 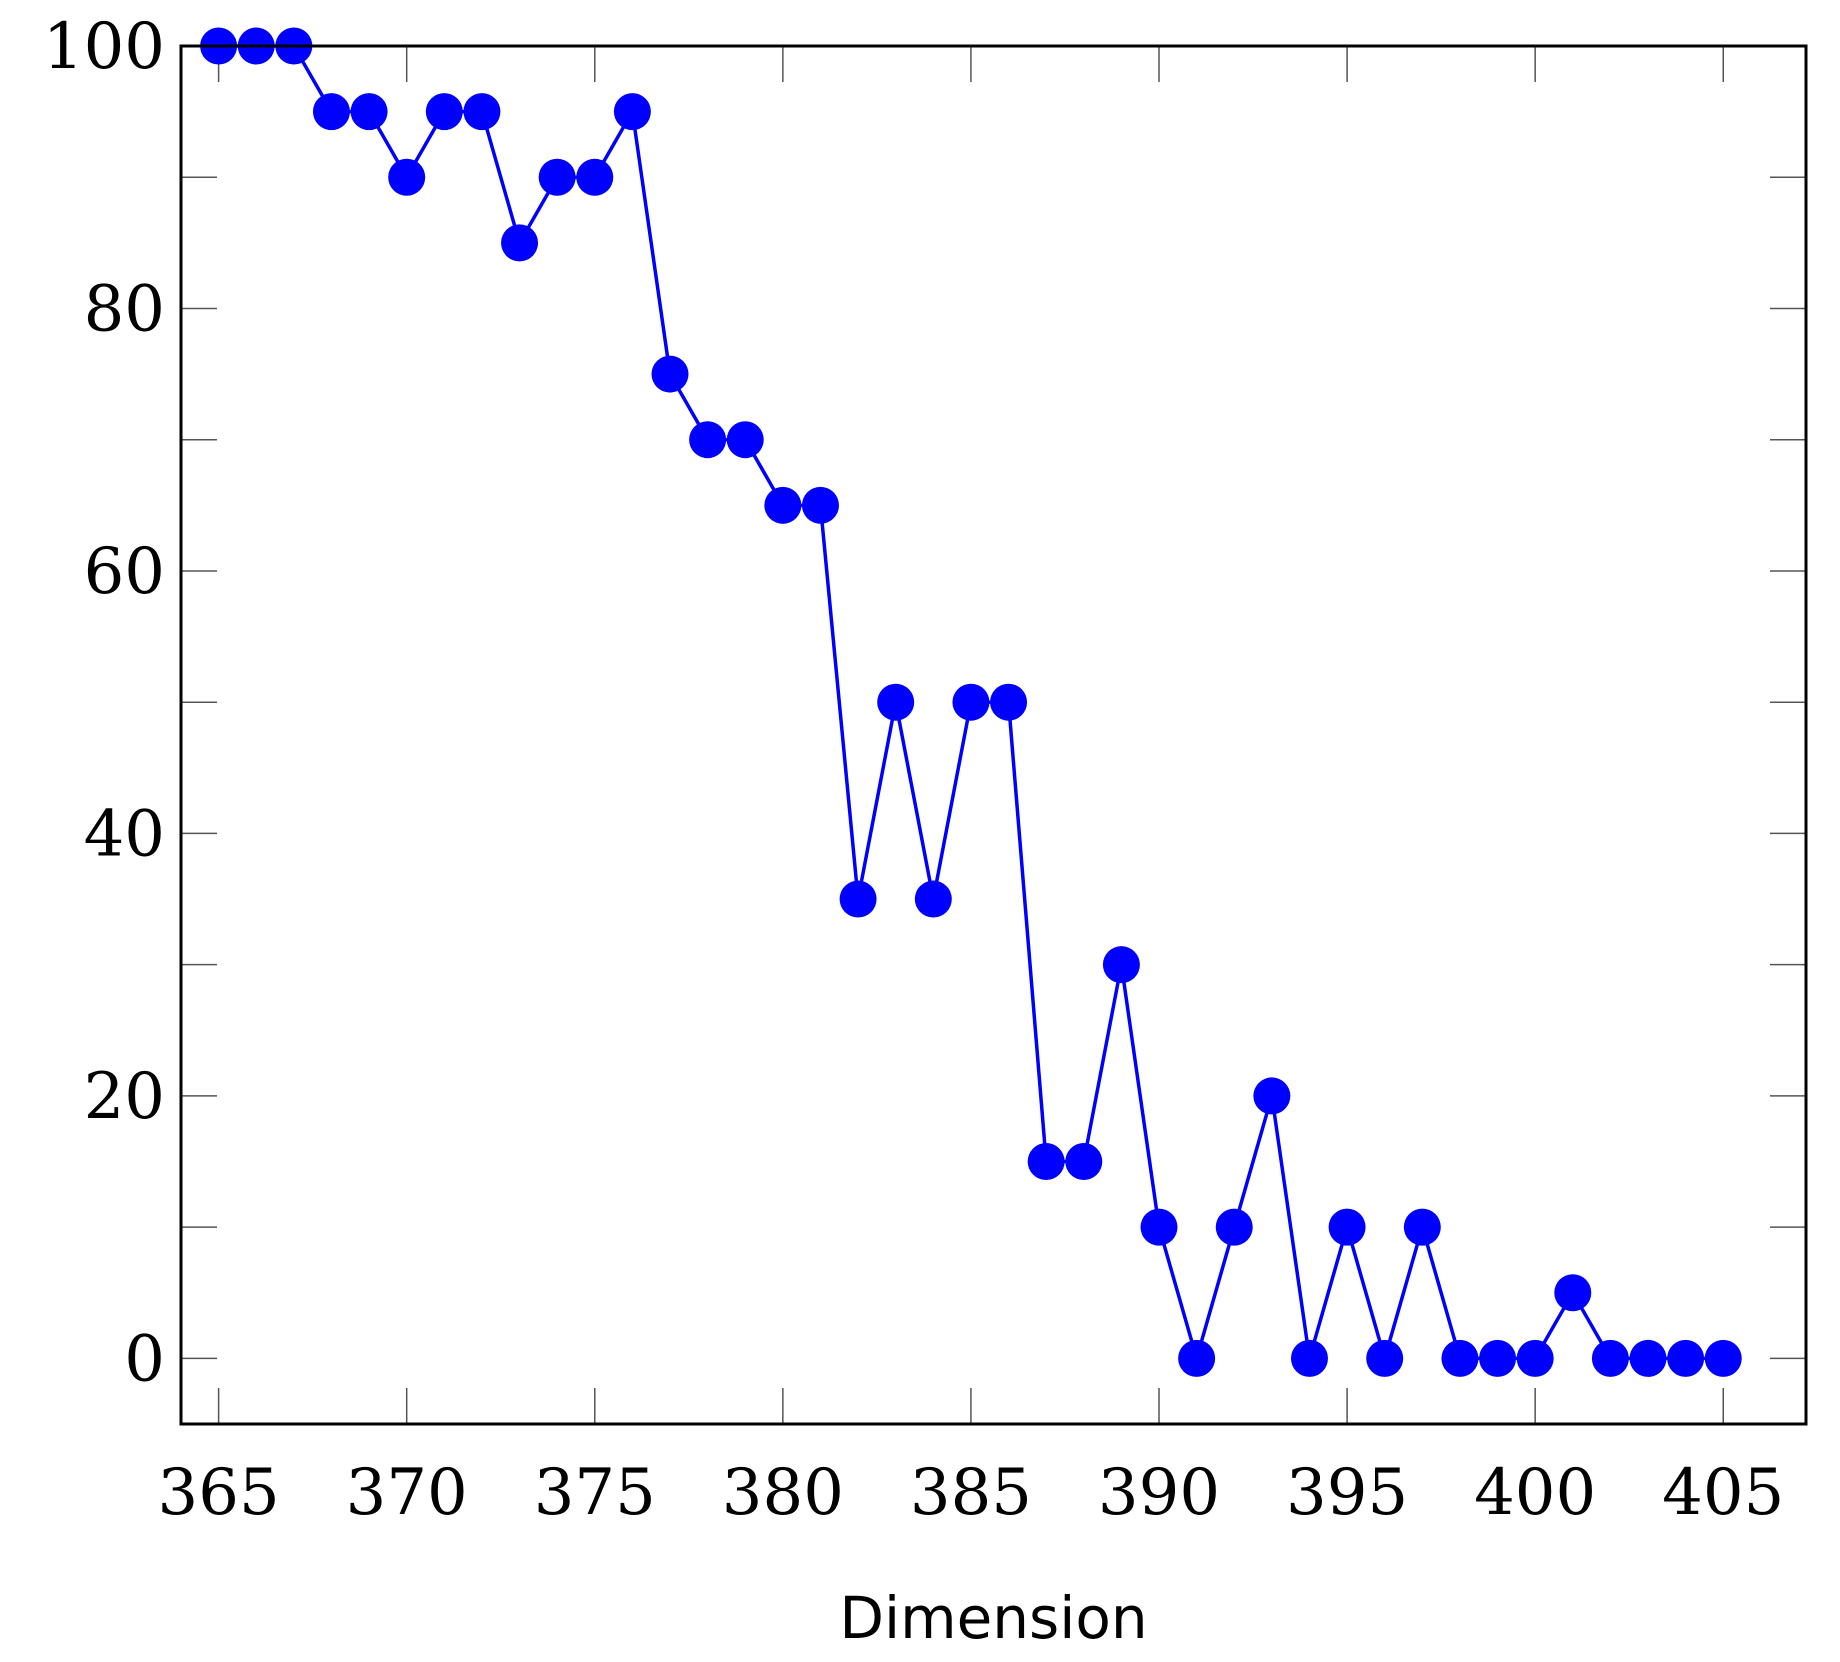 I want to click on x-tick-label: 370, so click(x=407, y=1493).